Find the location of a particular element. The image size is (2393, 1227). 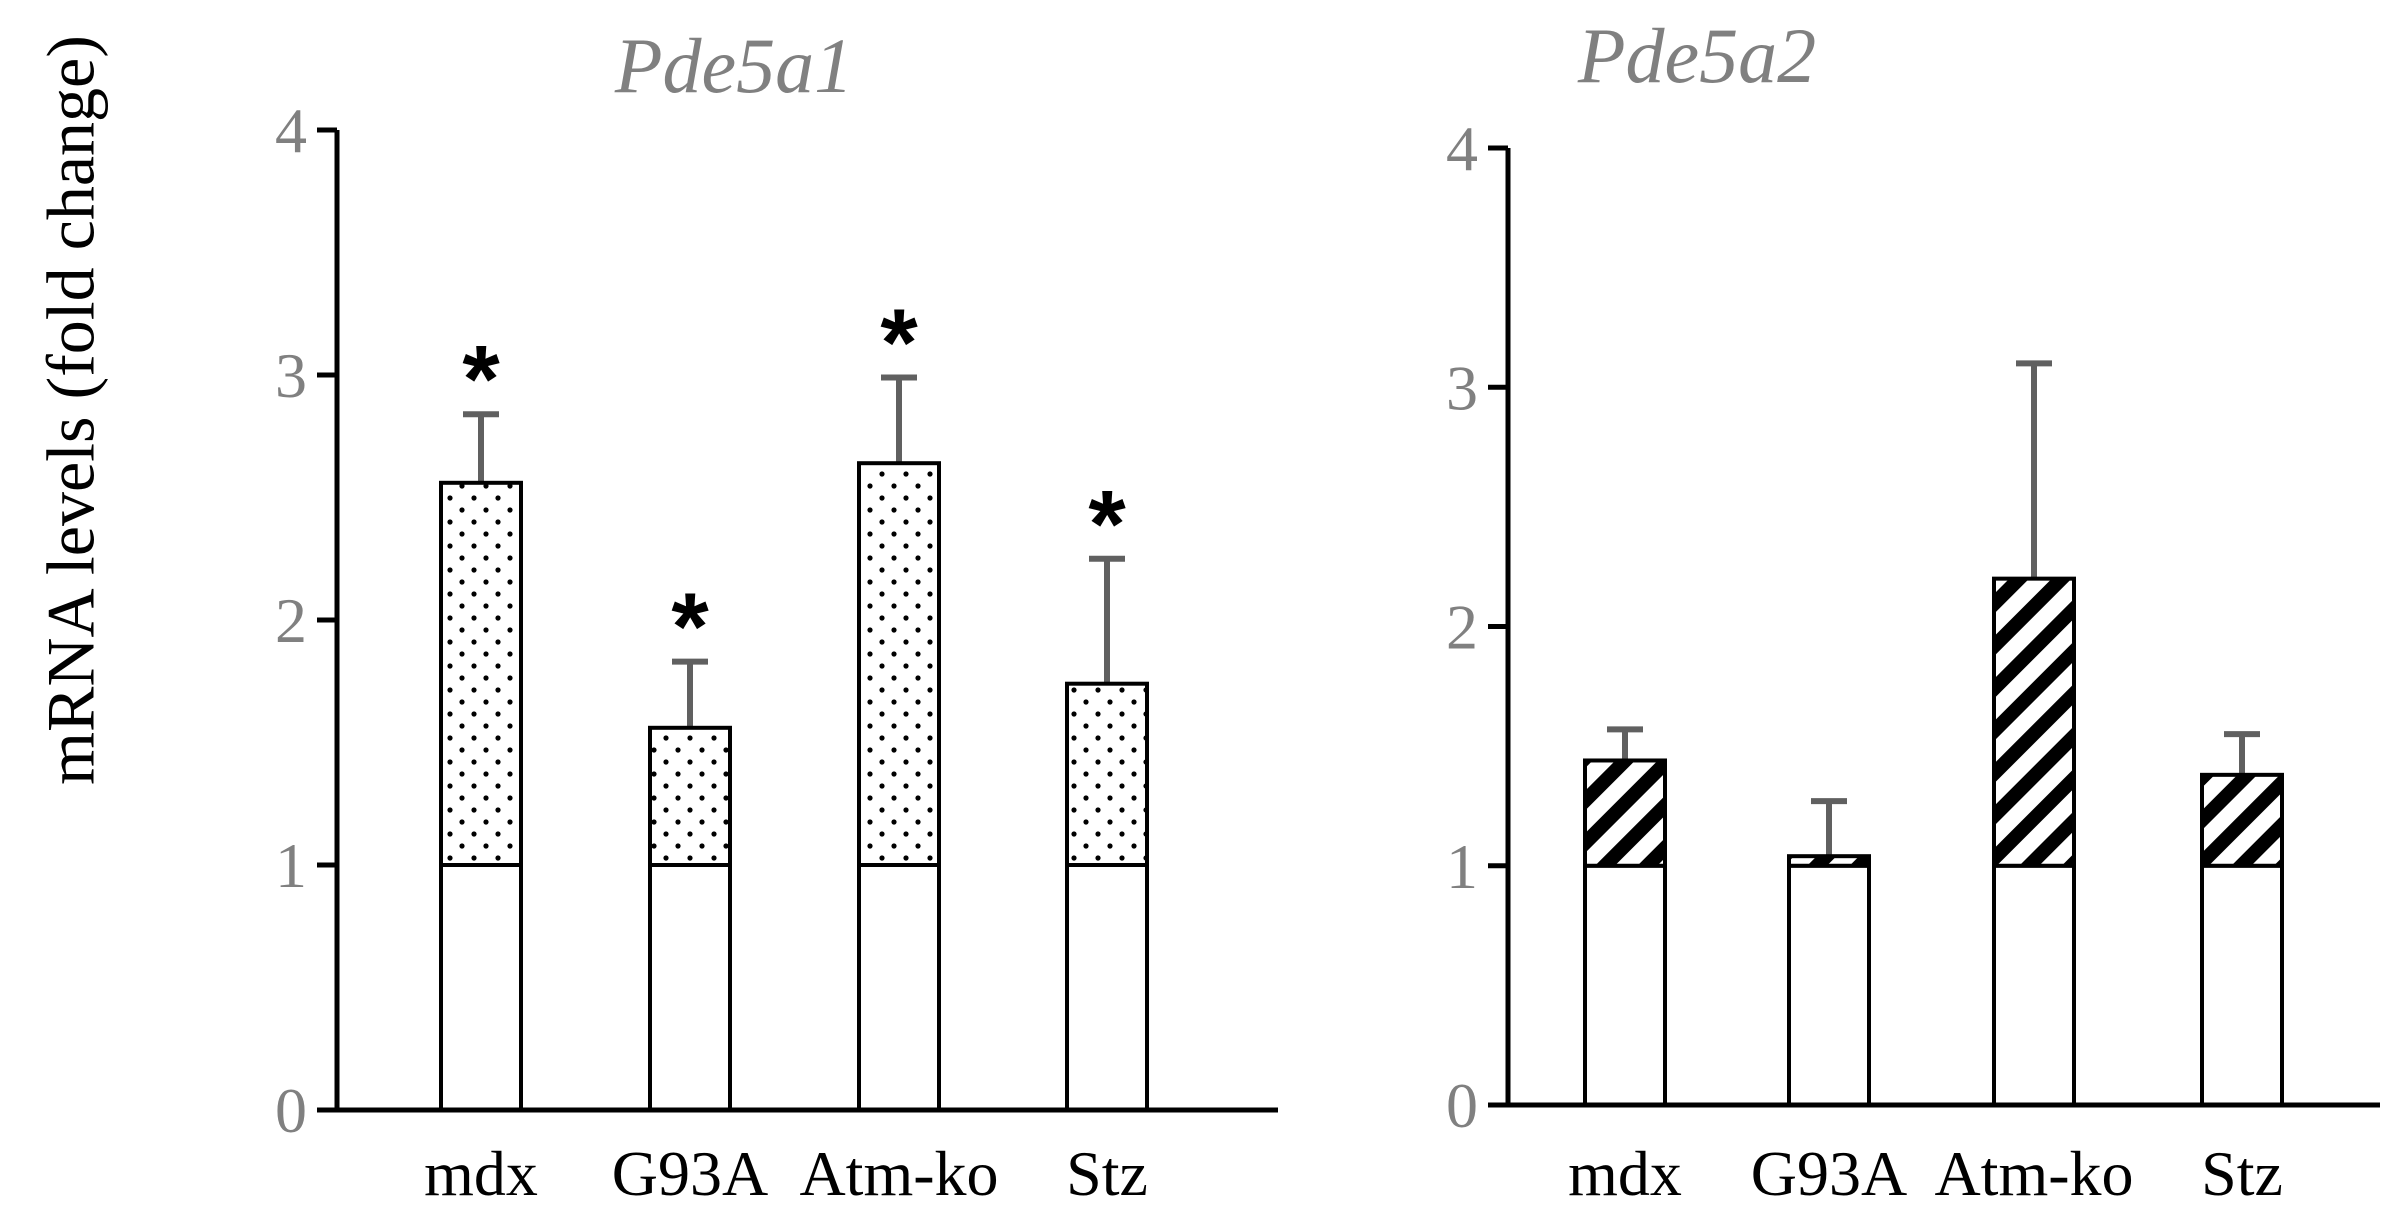

y-tick-label-pde5a2-1: 1 is located at coordinates (1462, 866).